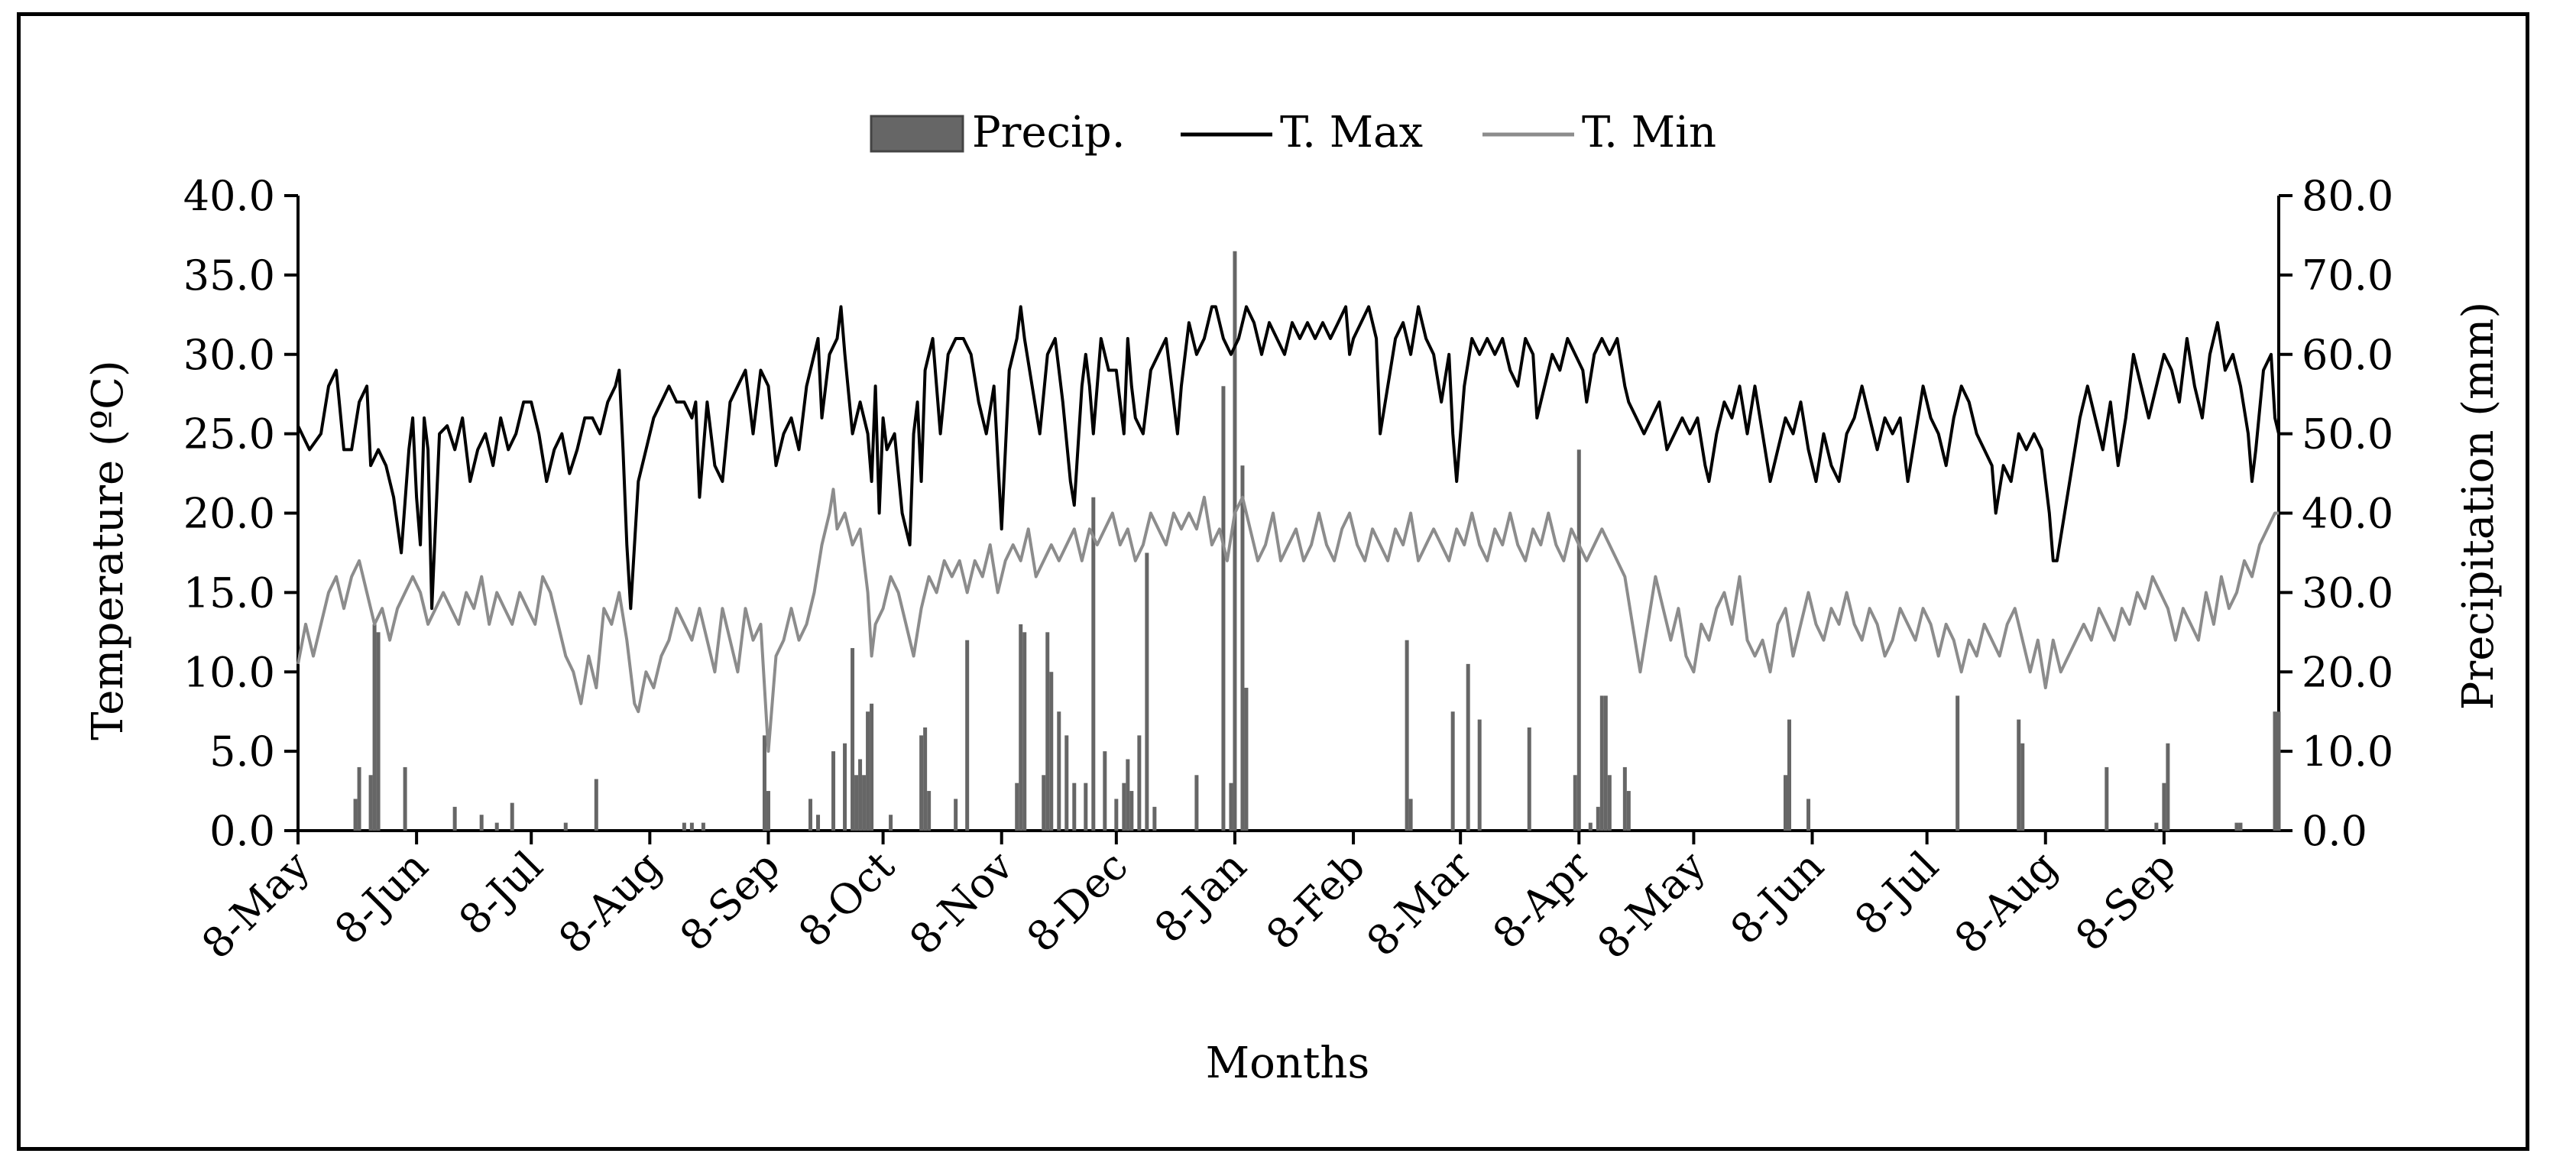 This screenshot has height=1173, width=2576. I want to click on y-left-tick-label: 25.0, so click(229, 434).